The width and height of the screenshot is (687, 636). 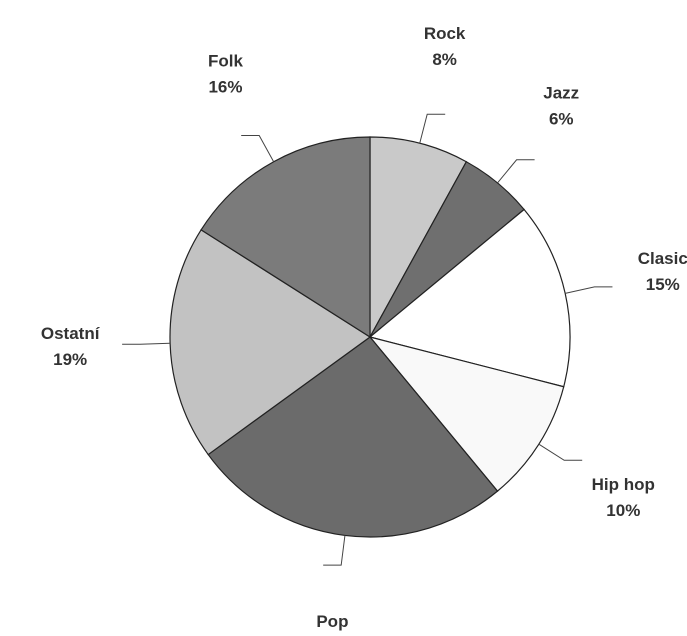 What do you see at coordinates (561, 92) in the screenshot?
I see `slice-label: Jazz` at bounding box center [561, 92].